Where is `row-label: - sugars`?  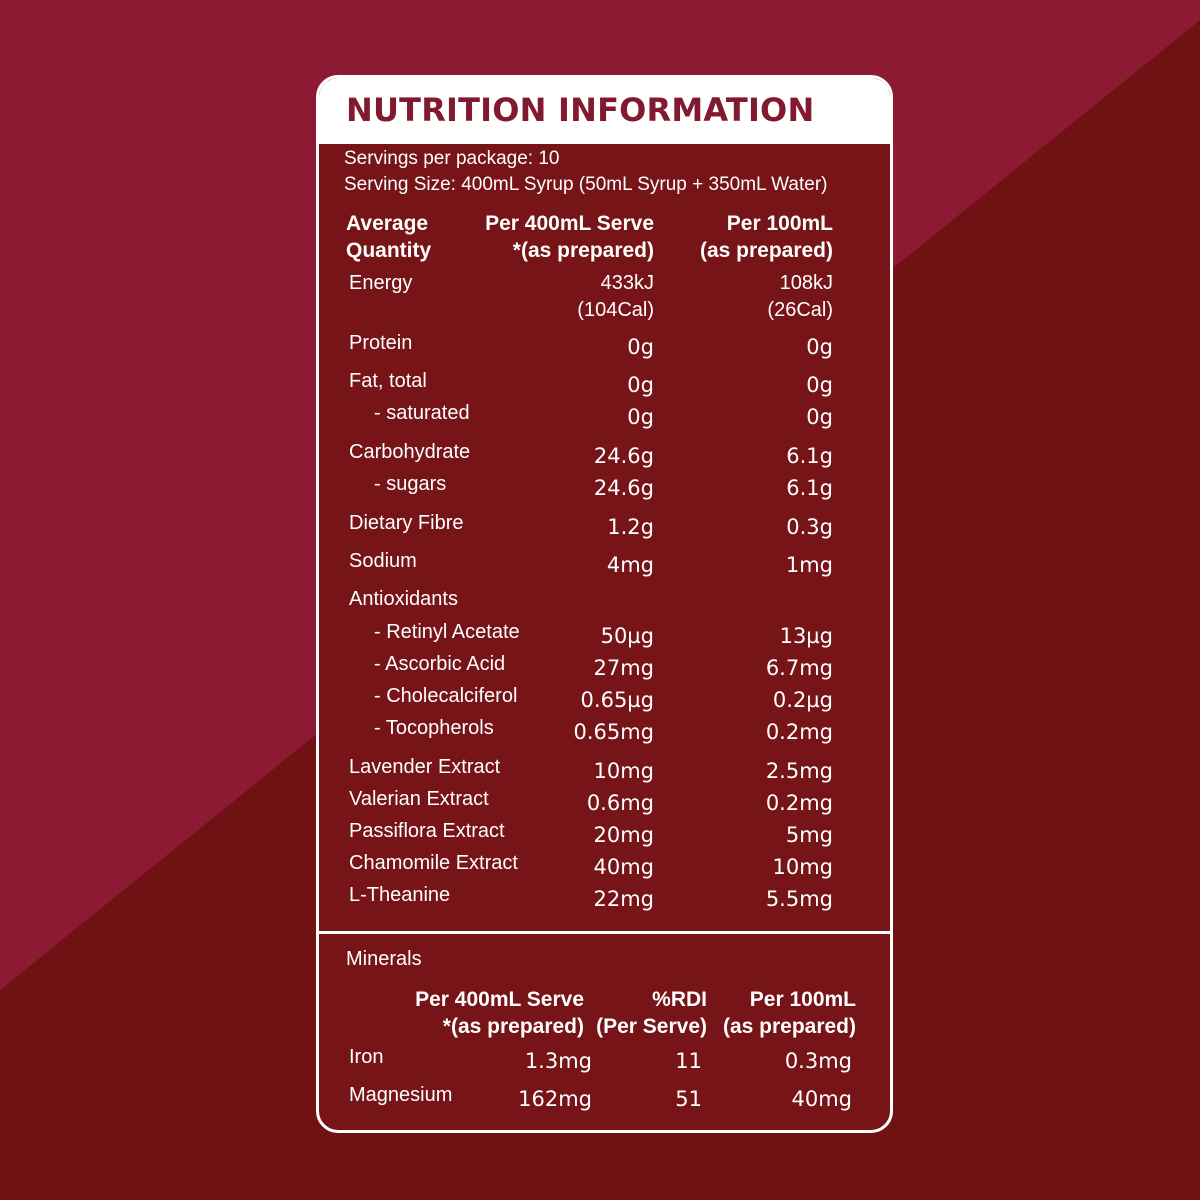
row-label: - sugars is located at coordinates (410, 484).